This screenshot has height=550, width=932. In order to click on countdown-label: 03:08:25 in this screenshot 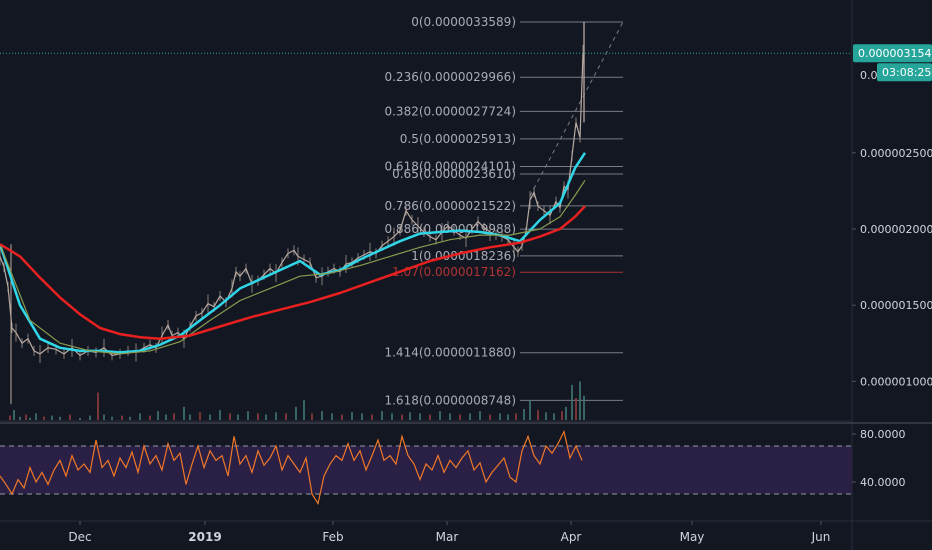, I will do `click(906, 72)`.